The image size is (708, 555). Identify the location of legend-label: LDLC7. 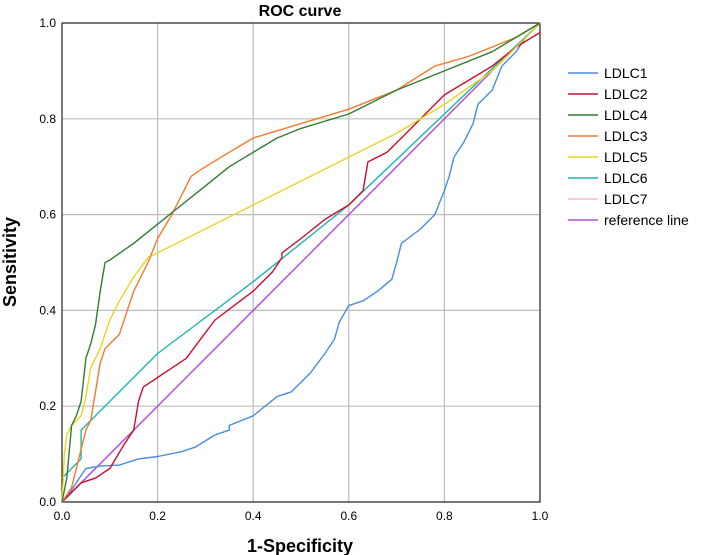
(626, 199).